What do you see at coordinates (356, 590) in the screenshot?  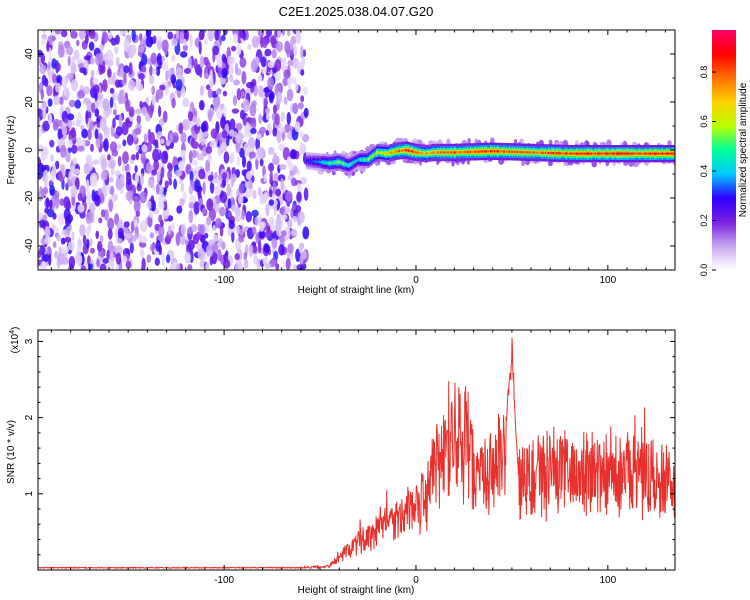 I see `snr-x-axis-label: Height of straight line (km)` at bounding box center [356, 590].